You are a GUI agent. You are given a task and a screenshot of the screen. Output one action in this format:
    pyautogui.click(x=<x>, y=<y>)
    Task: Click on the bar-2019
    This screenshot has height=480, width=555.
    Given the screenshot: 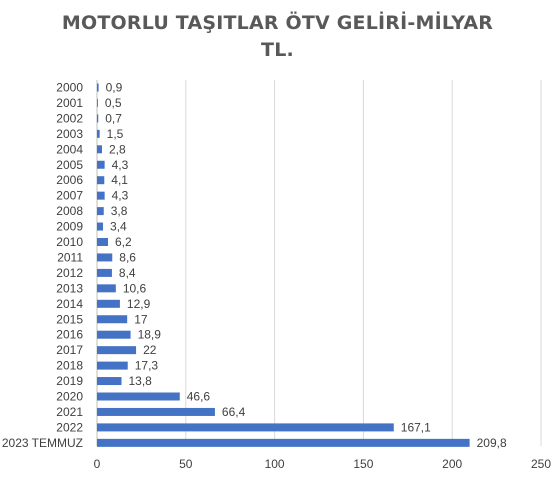 What is the action you would take?
    pyautogui.click(x=109, y=381)
    